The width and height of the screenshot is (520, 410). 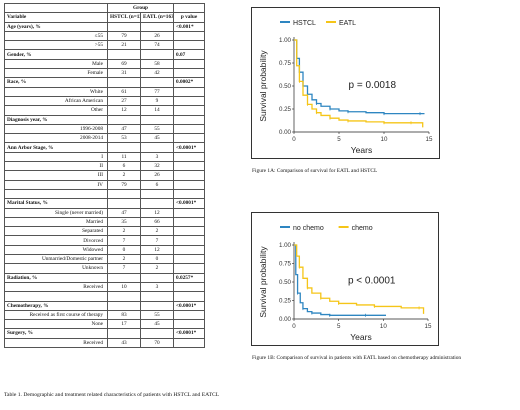 What do you see at coordinates (56, 147) in the screenshot?
I see `table-cell-variable: Ann Arbor Stage, %` at bounding box center [56, 147].